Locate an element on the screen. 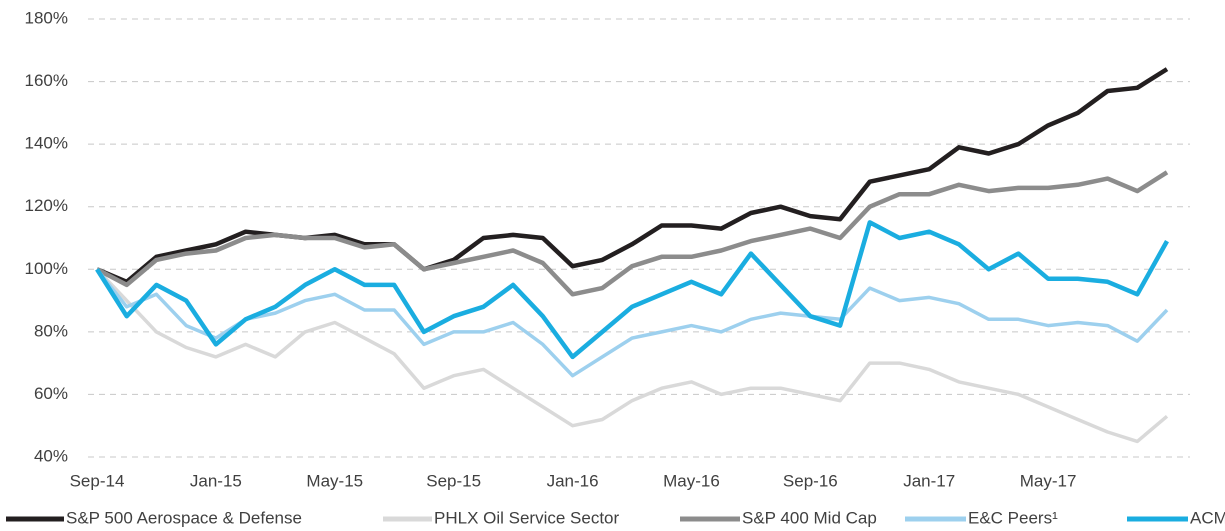 The height and width of the screenshot is (531, 1225). legend-label: S&P 400 Mid Cap is located at coordinates (809, 517).